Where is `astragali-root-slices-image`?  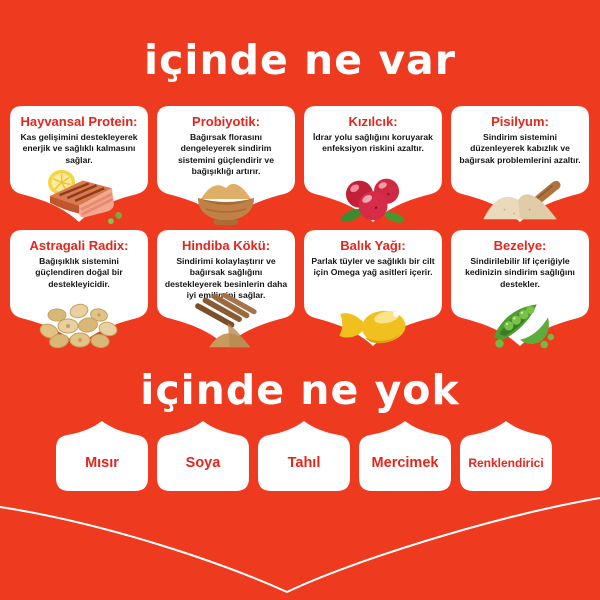
astragali-root-slices-image is located at coordinates (79, 323).